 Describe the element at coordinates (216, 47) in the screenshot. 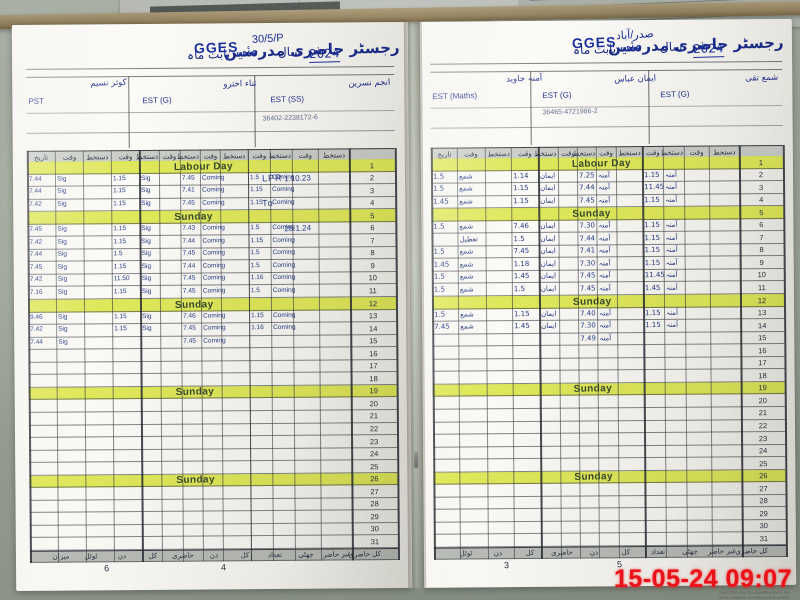

I see `left-school-code: GGES` at that location.